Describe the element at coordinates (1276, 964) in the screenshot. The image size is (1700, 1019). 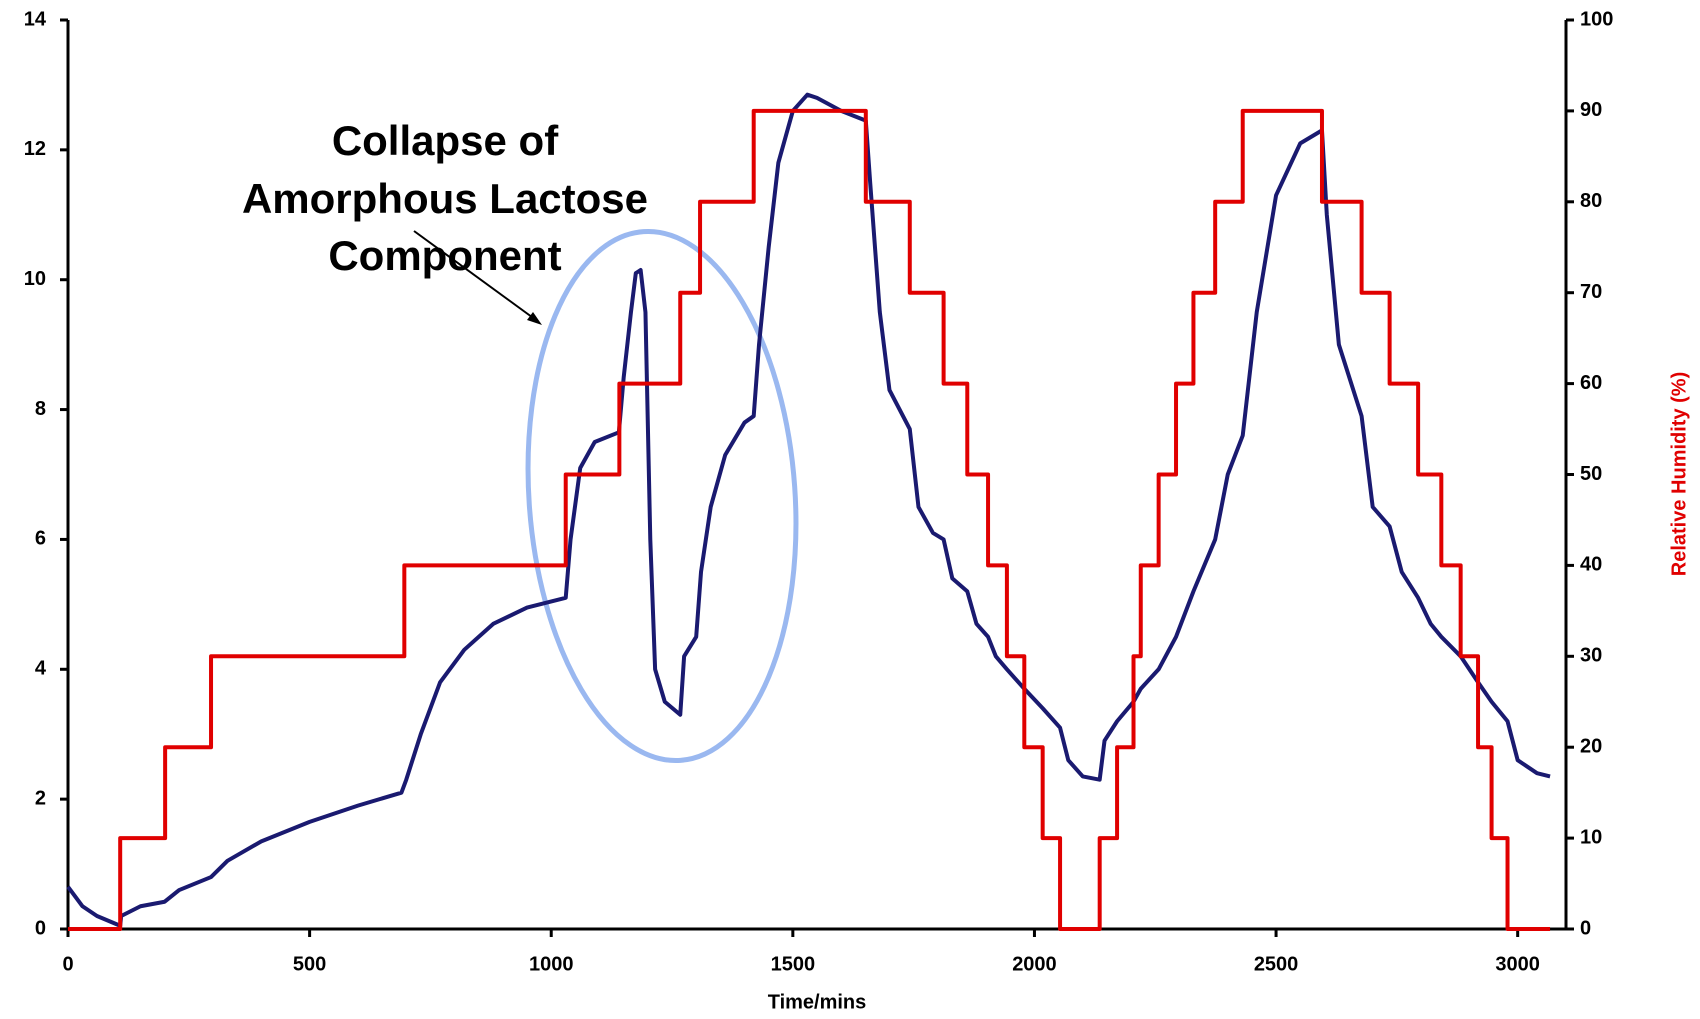
I see `x-tick-label: 2500` at that location.